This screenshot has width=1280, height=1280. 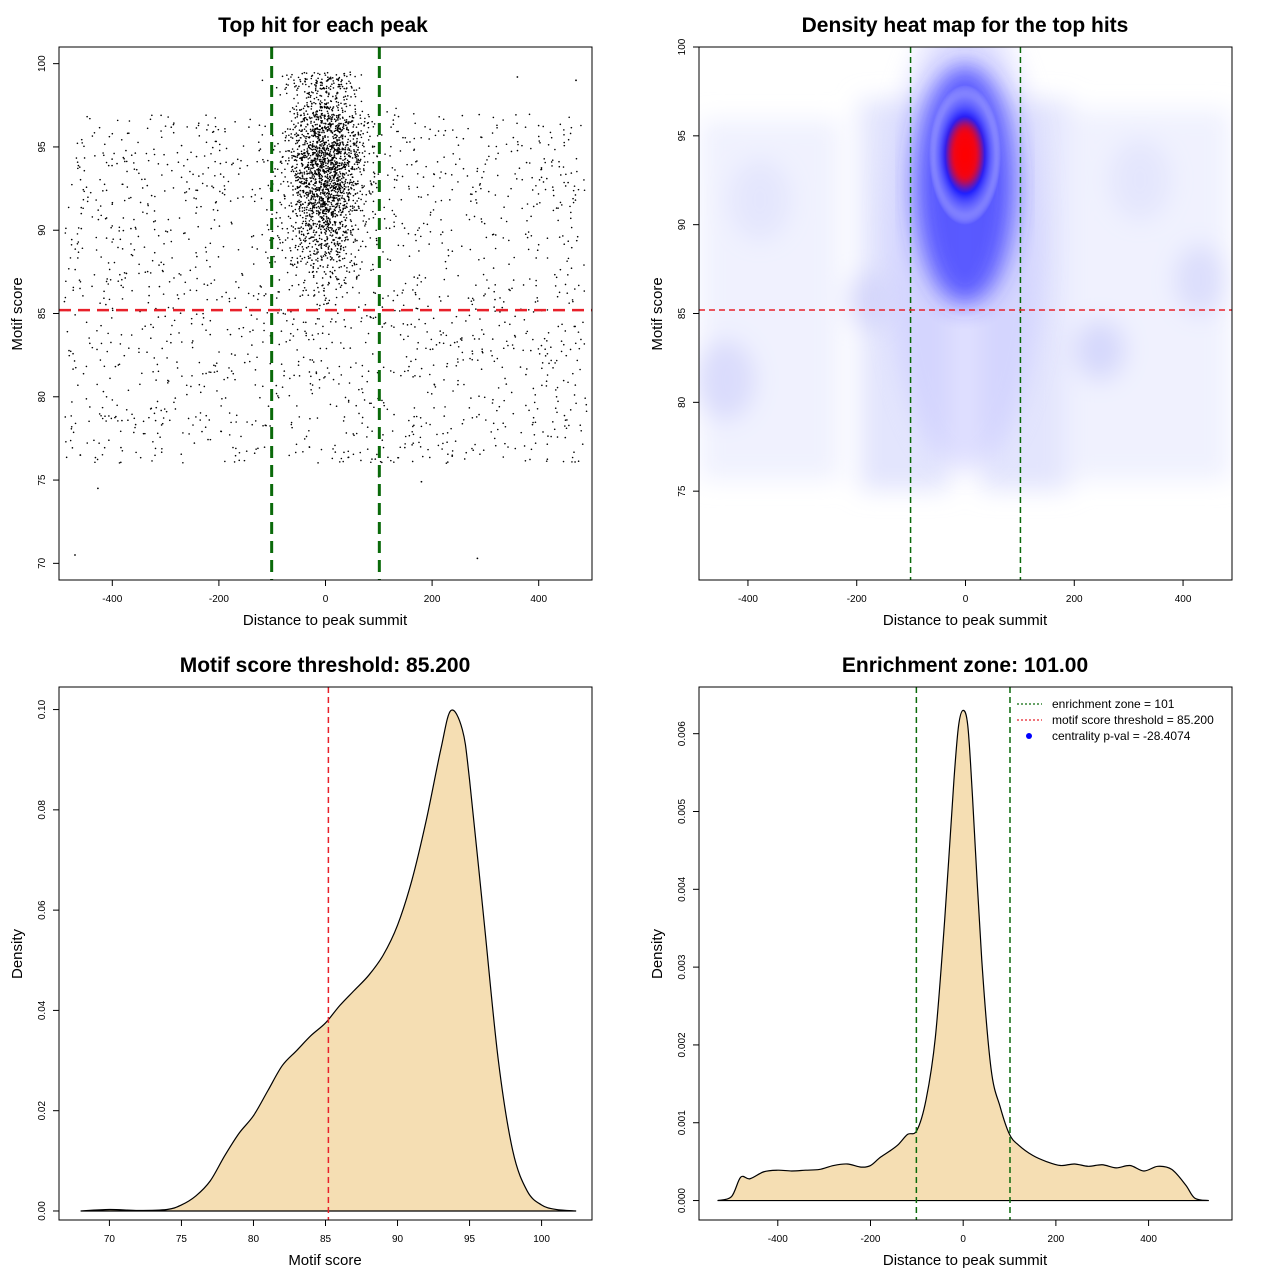 I want to click on heatmap-y-tick-label: 85, so click(x=682, y=314).